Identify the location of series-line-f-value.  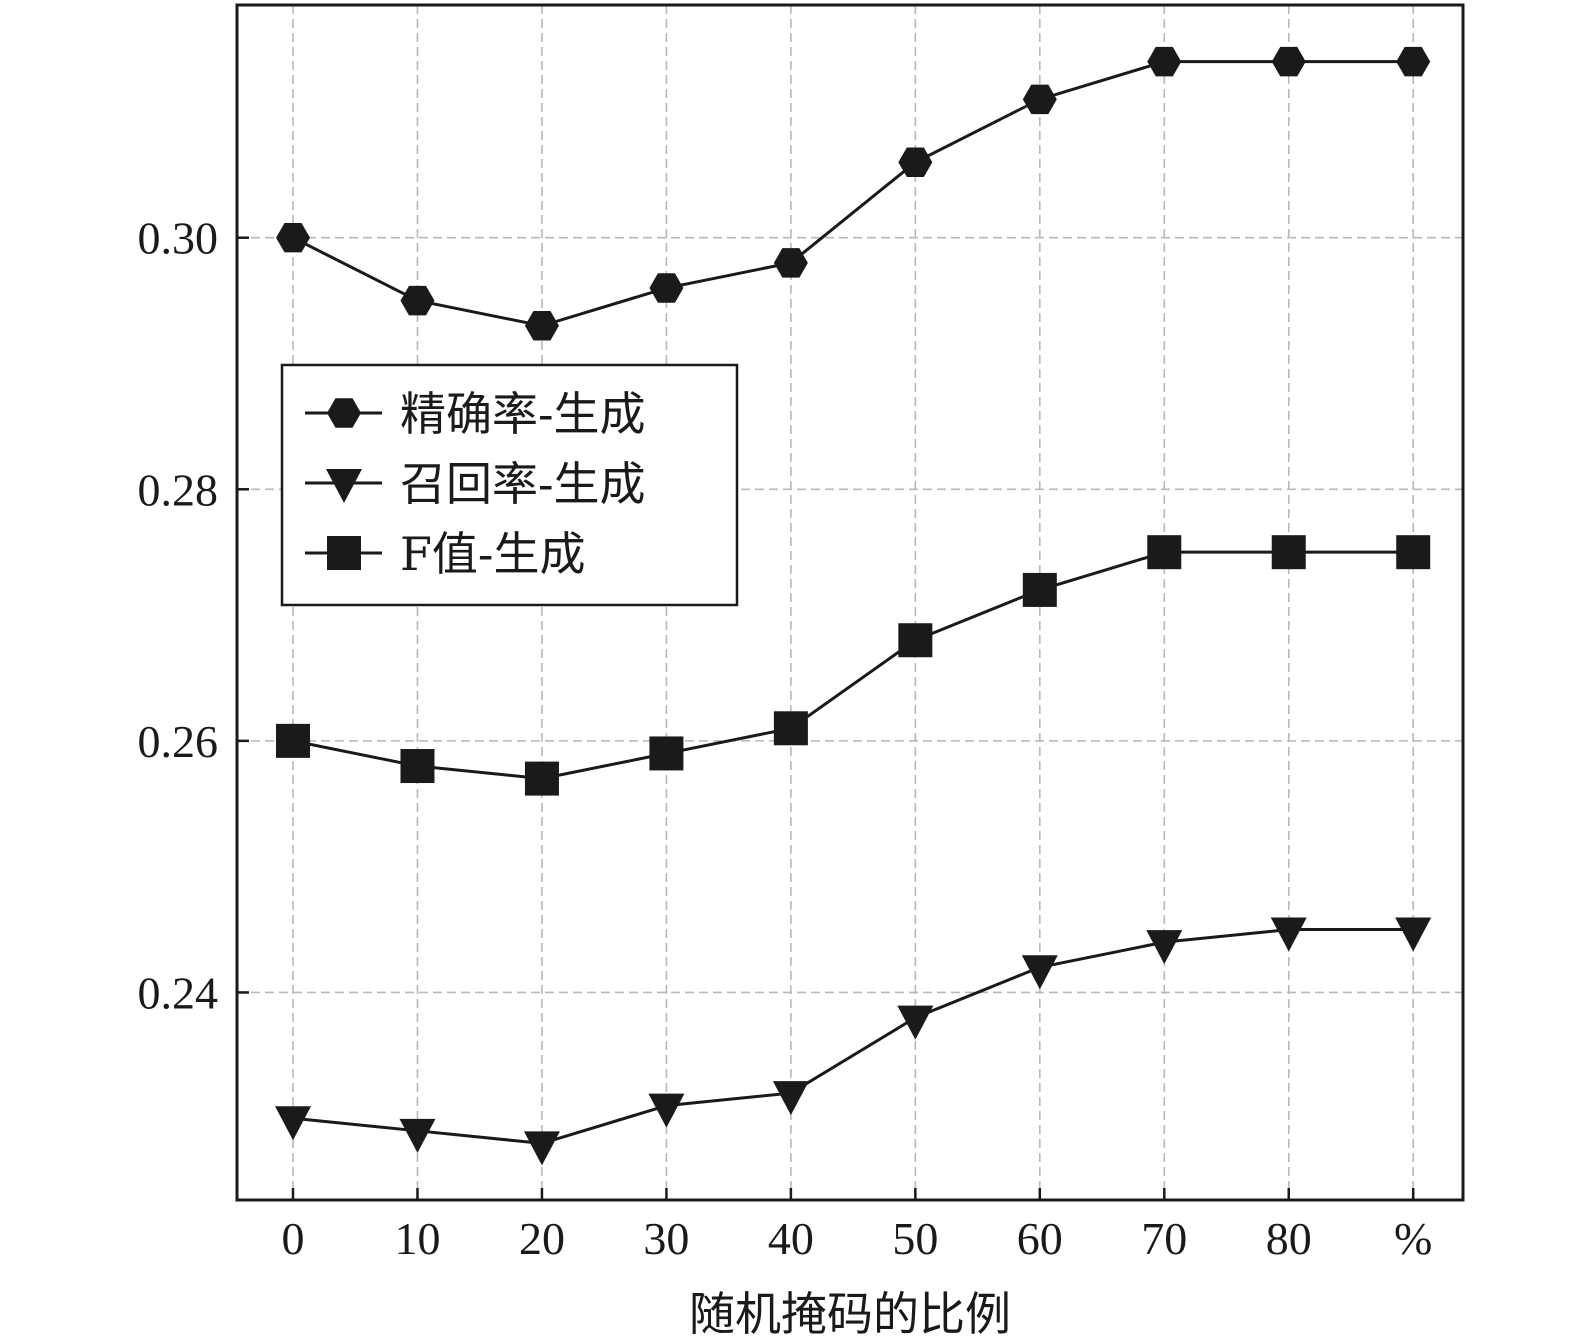
(853, 665).